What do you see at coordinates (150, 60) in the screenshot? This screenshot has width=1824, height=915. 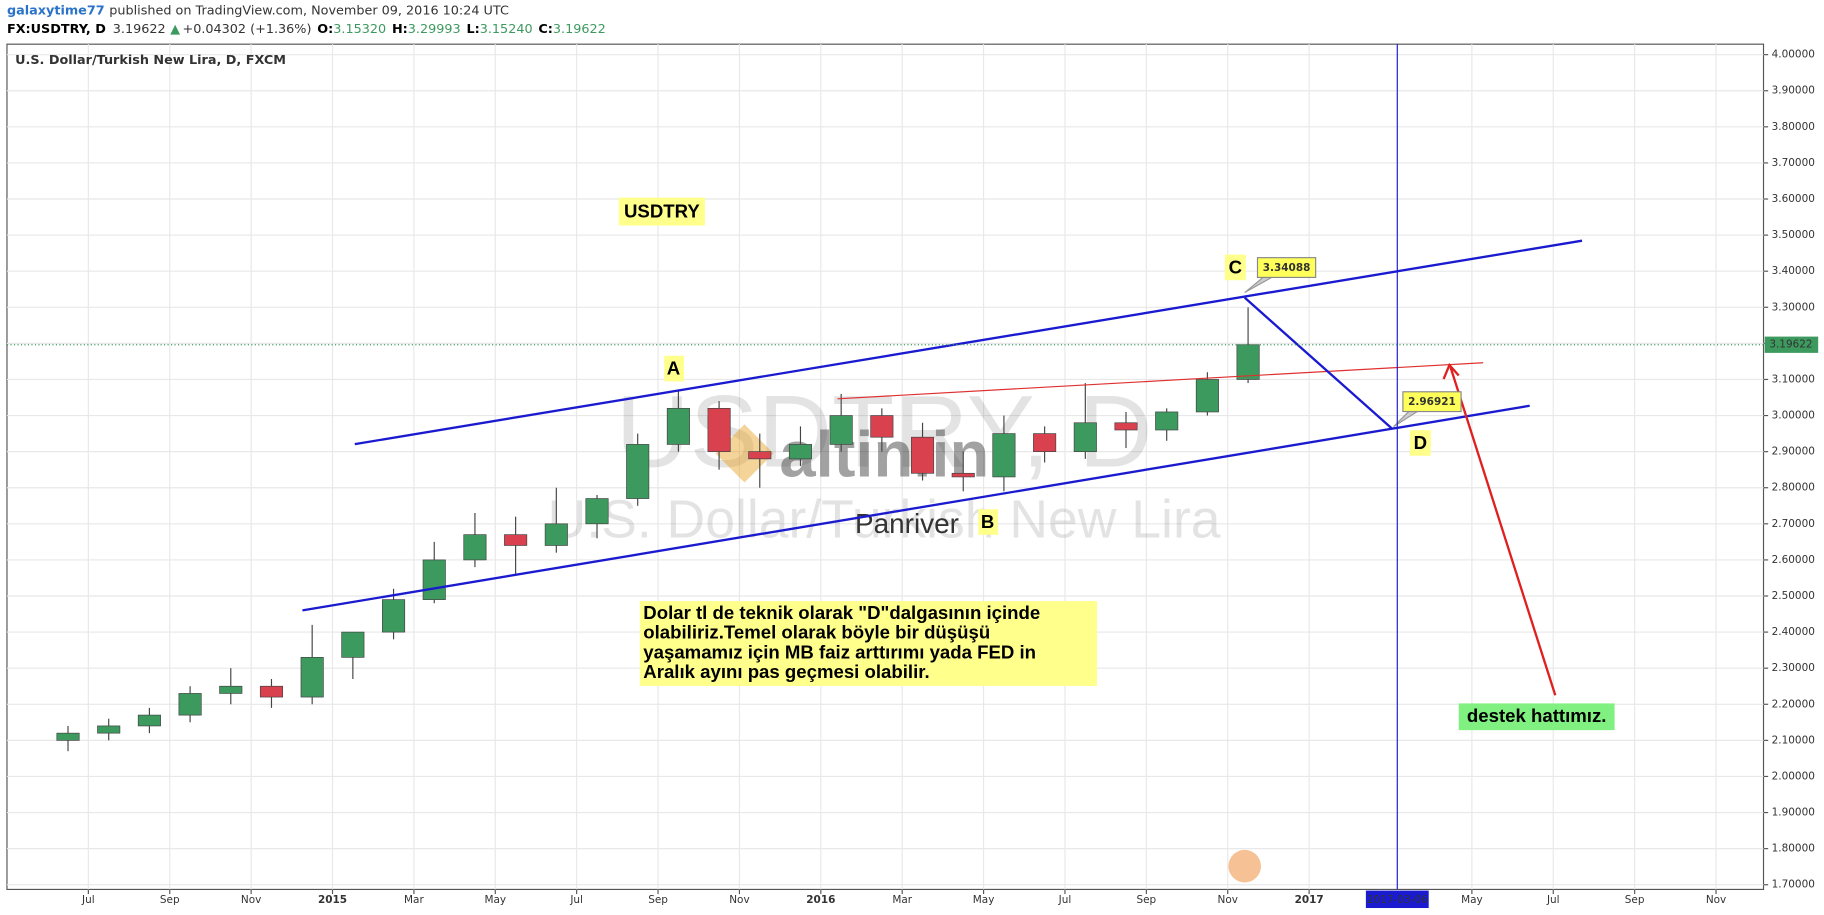 I see `chart-title: U.S. Dollar/Turkish New Lira, D, FXCM` at bounding box center [150, 60].